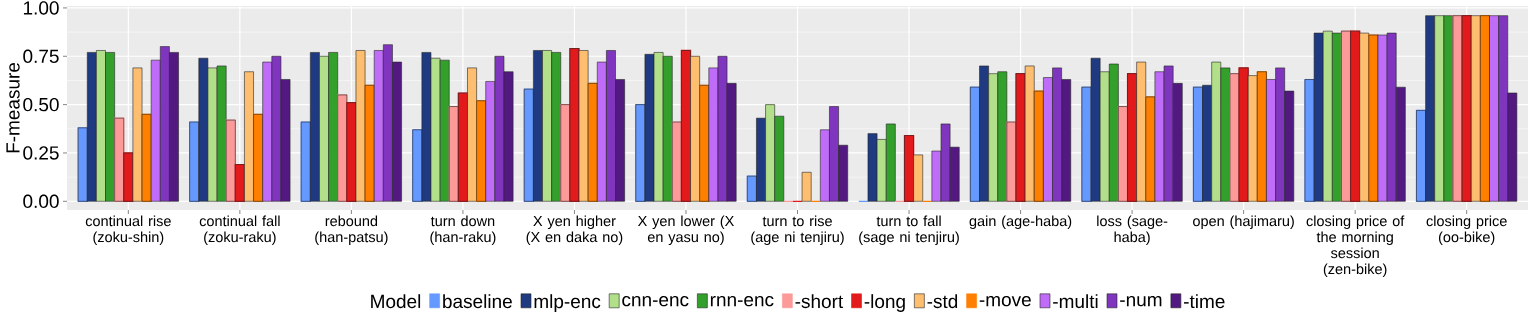 The image size is (1537, 315). What do you see at coordinates (1020, 222) in the screenshot?
I see `x-tick-label: gain (age-haba)` at bounding box center [1020, 222].